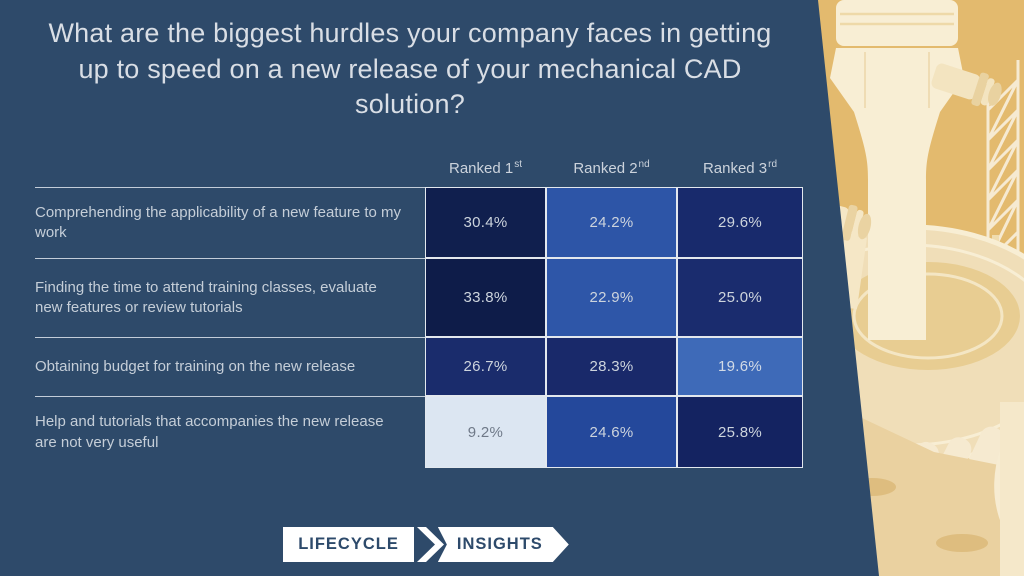 This screenshot has width=1024, height=576. What do you see at coordinates (735, 168) in the screenshot?
I see `column-header-label: Ranked 3` at bounding box center [735, 168].